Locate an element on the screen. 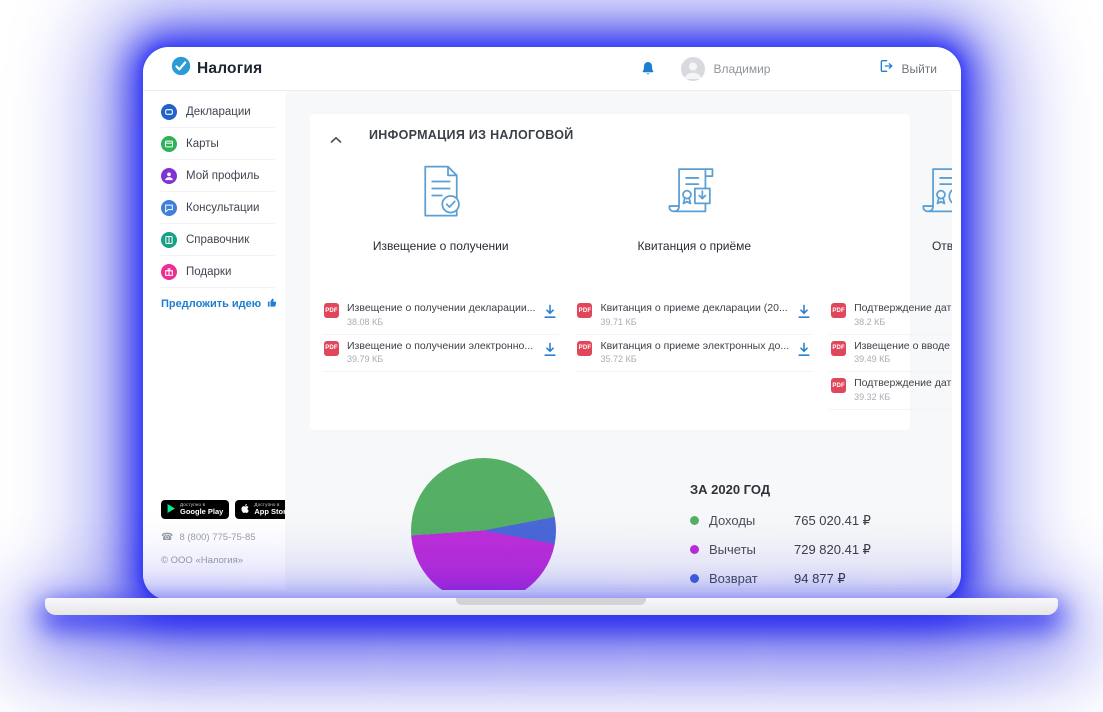  legend-row: Возврат 94 877 ₽ is located at coordinates (780, 579).